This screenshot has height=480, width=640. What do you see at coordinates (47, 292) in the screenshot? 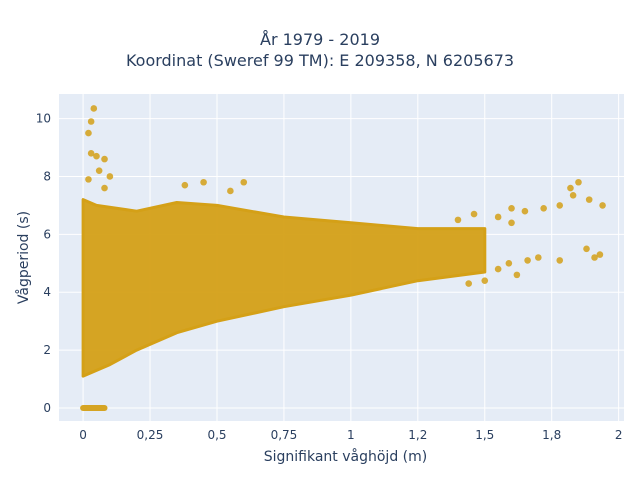
I see `y-tick-label-2: 4` at bounding box center [47, 292].